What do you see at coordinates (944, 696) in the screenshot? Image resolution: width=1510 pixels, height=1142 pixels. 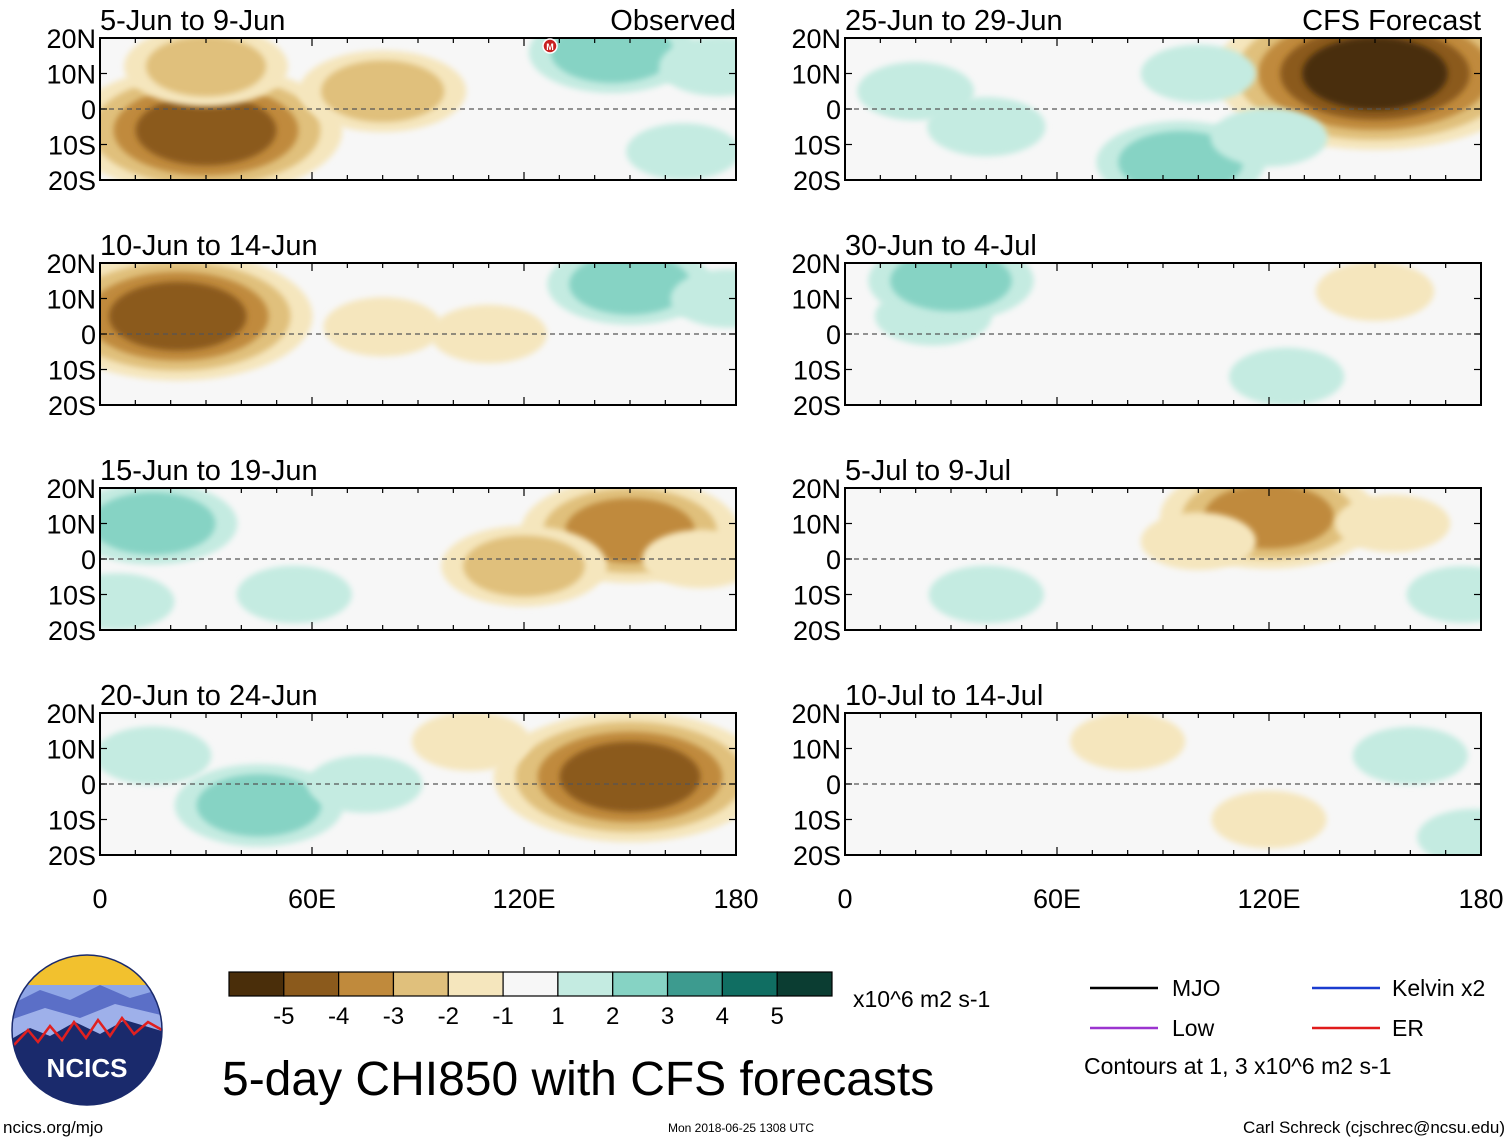 I see `panel-title: 10-Jul to 14-Jul` at bounding box center [944, 696].